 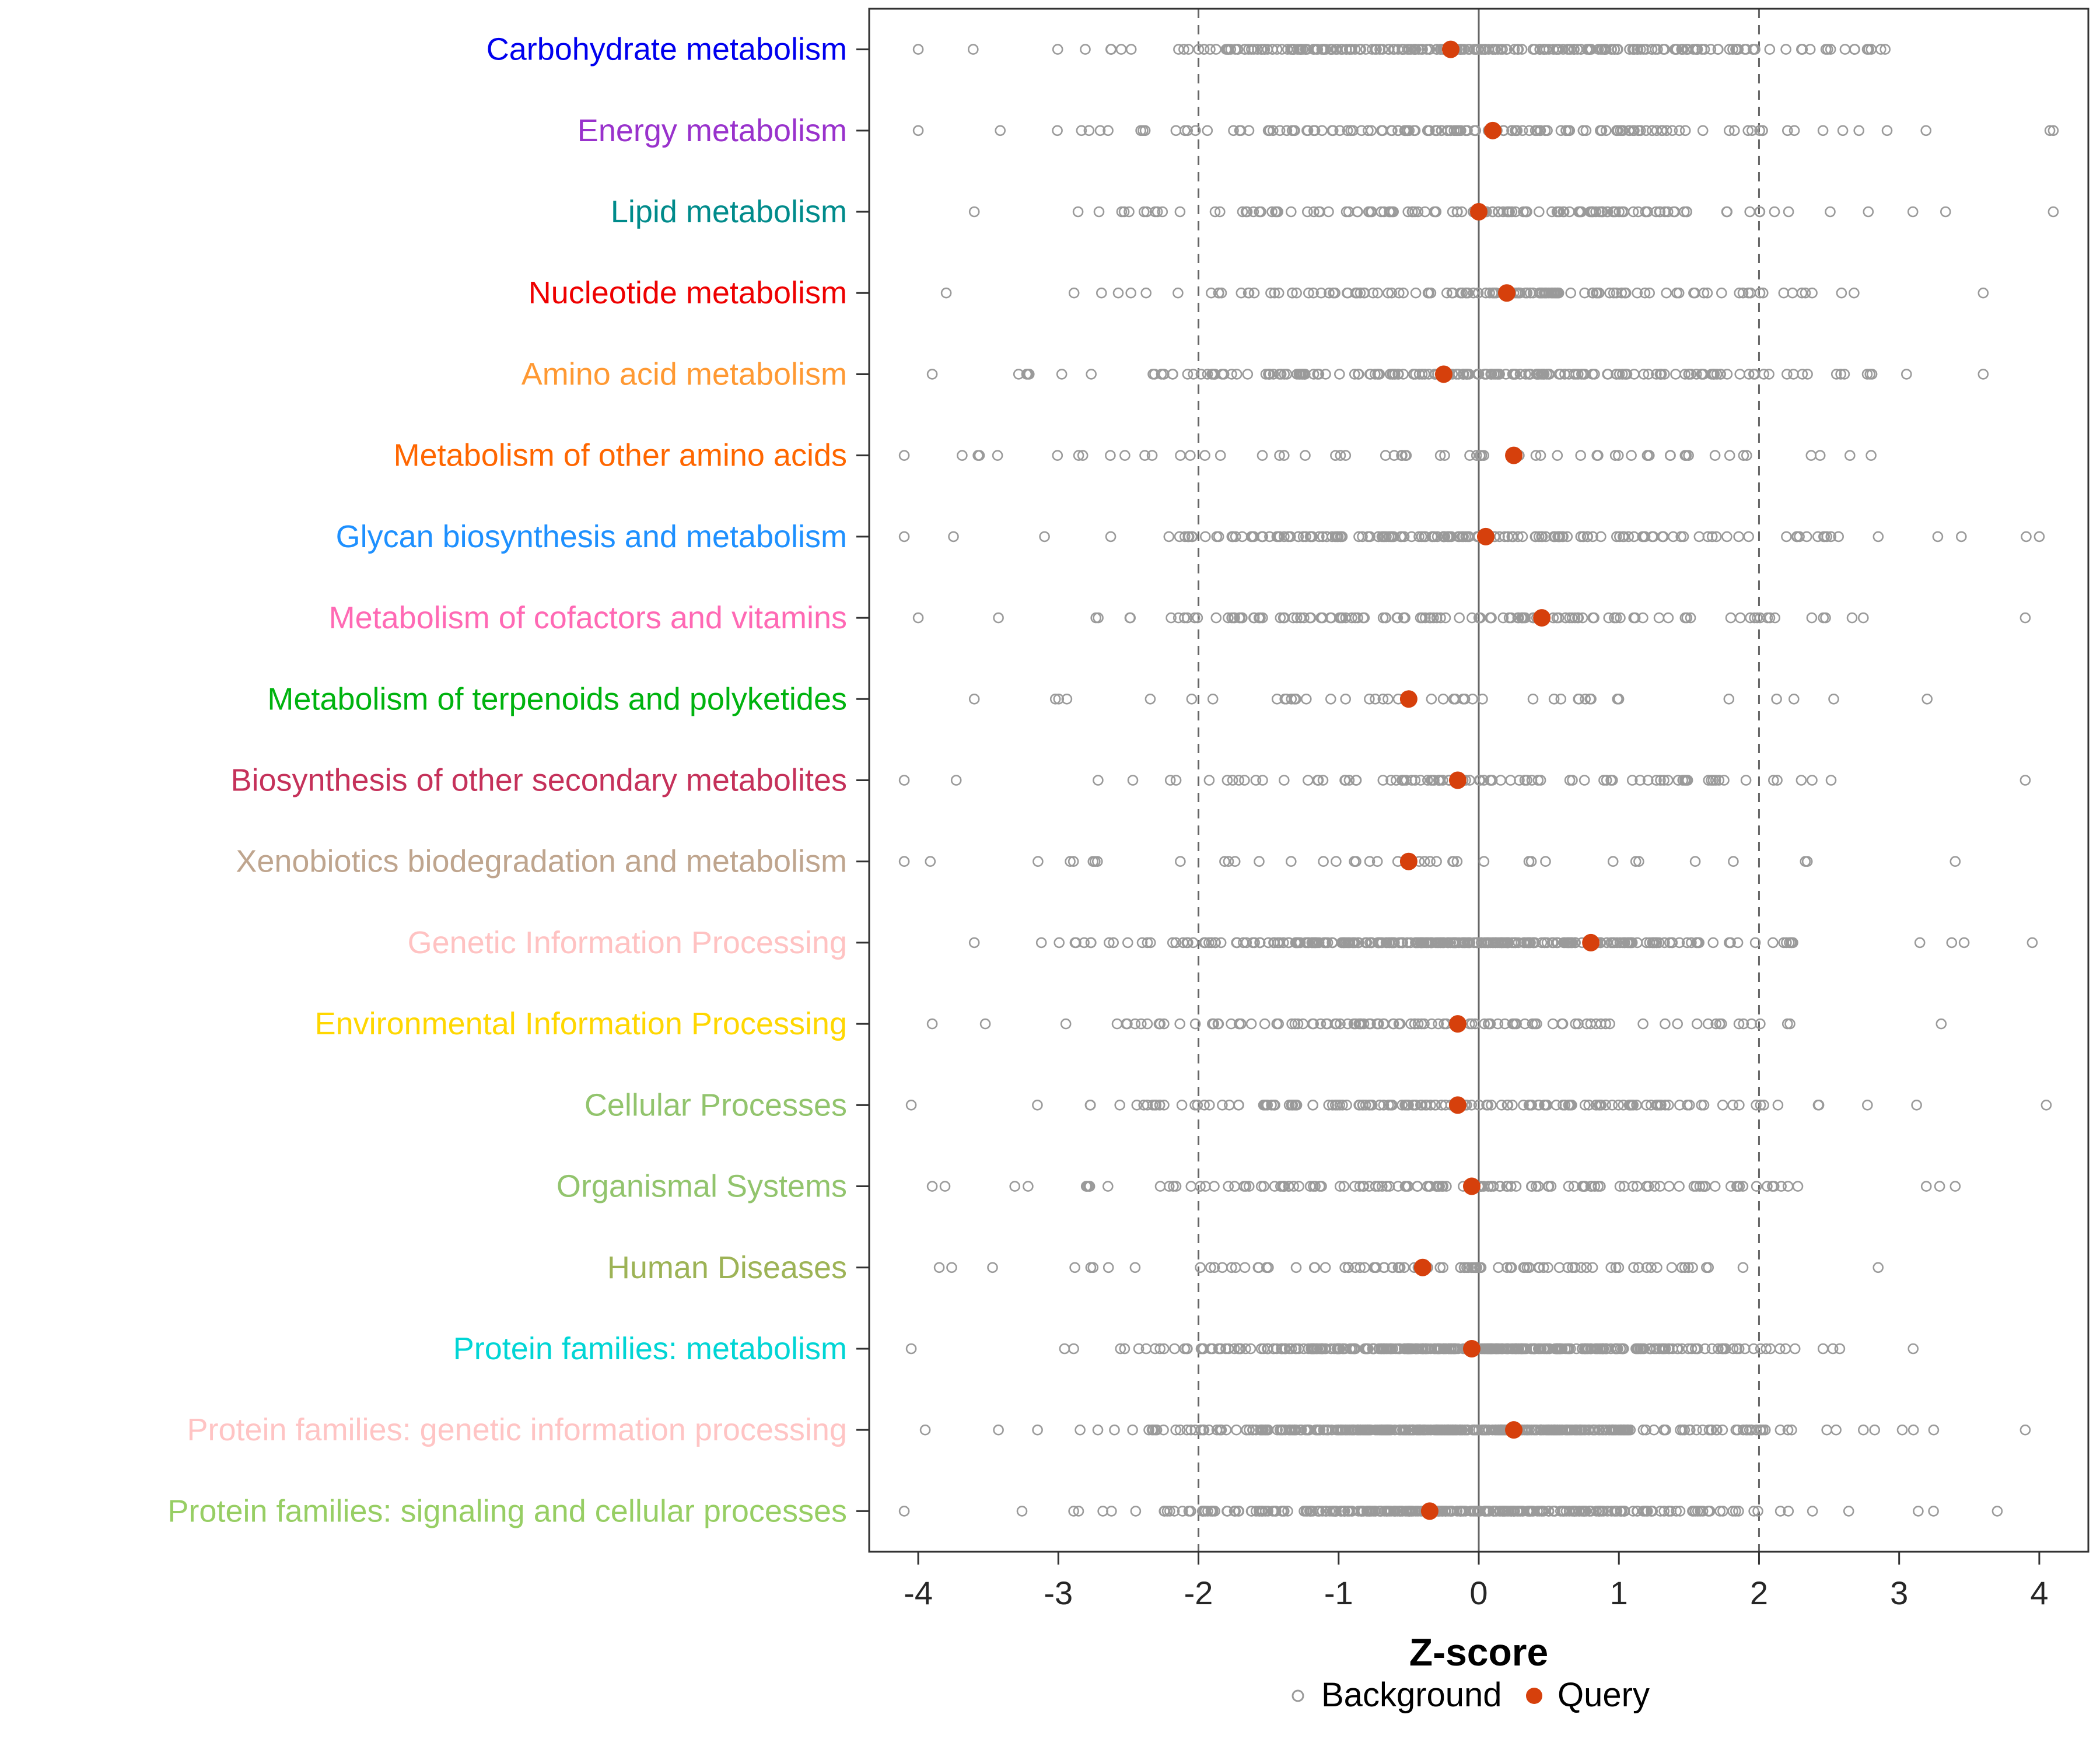 What do you see at coordinates (557, 698) in the screenshot?
I see `category-label: Metabolism of terpenoids and polyketides` at bounding box center [557, 698].